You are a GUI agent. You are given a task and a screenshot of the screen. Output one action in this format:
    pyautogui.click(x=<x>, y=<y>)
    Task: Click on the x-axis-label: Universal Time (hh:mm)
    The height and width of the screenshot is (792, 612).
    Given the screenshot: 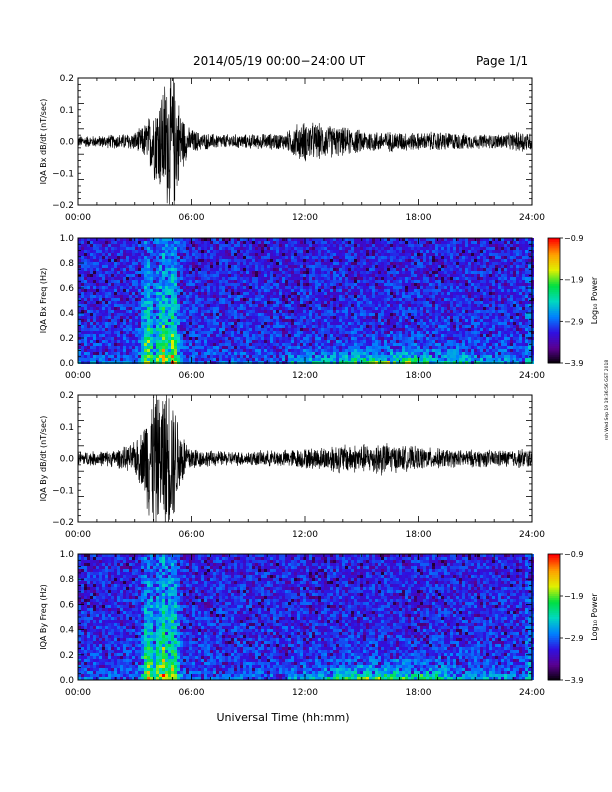 What is the action you would take?
    pyautogui.click(x=283, y=717)
    